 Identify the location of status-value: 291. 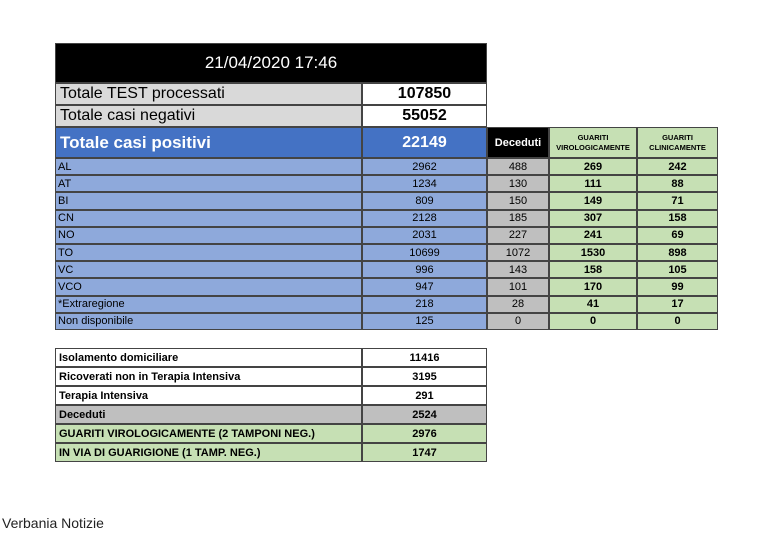
(424, 395).